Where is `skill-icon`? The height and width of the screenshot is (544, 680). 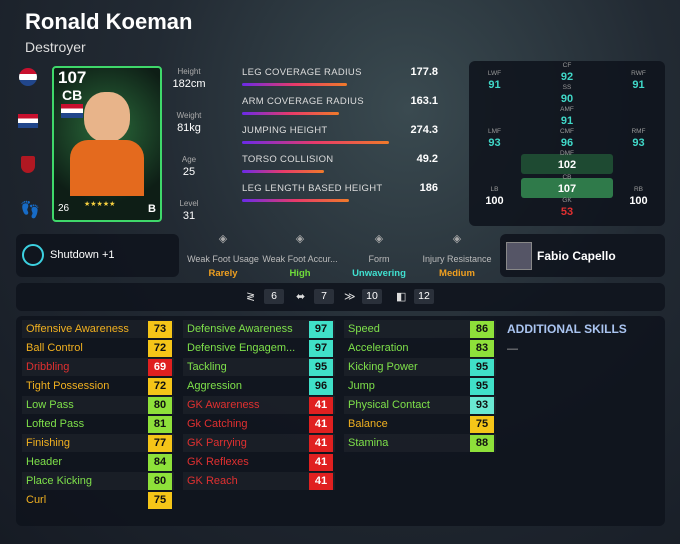
skill-icon is located at coordinates (33, 255).